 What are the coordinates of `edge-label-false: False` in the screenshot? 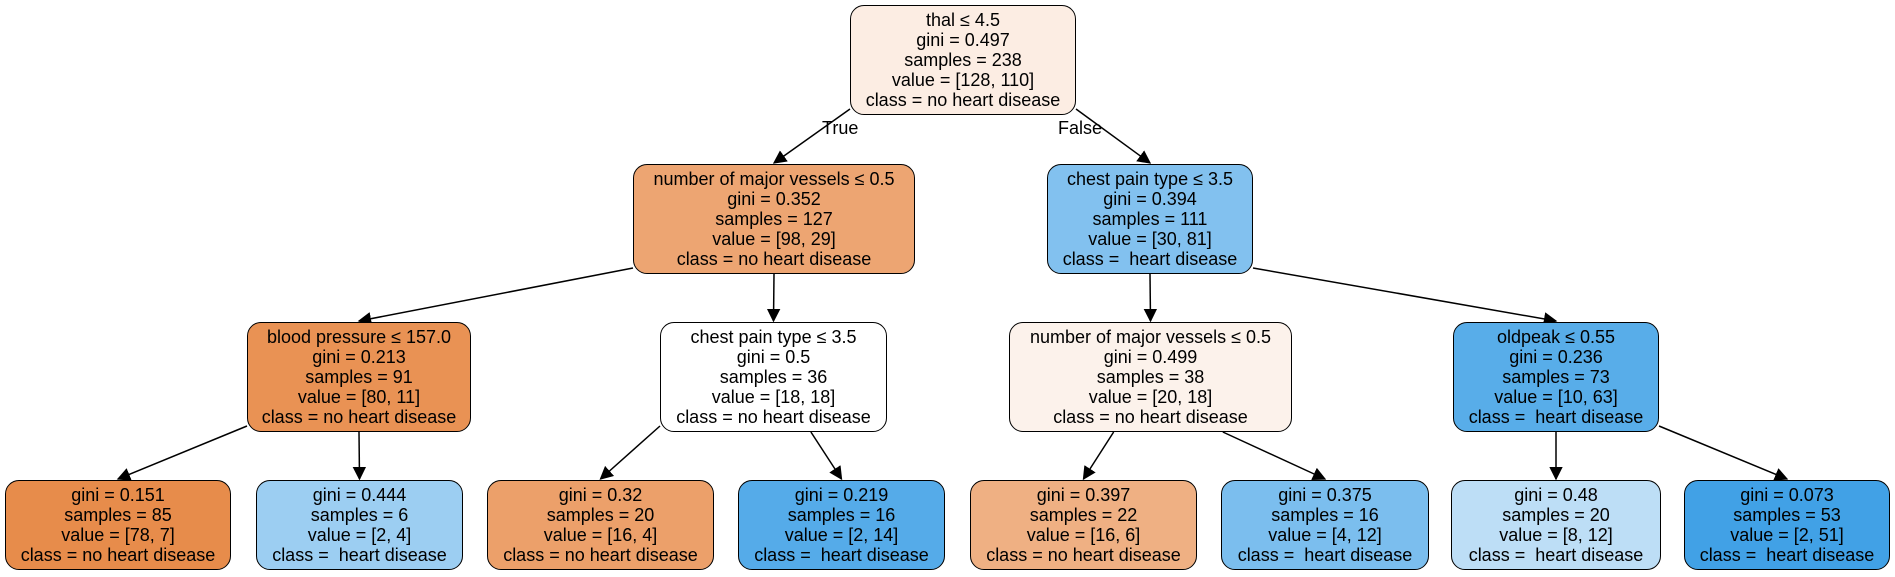 It's located at (1080, 128).